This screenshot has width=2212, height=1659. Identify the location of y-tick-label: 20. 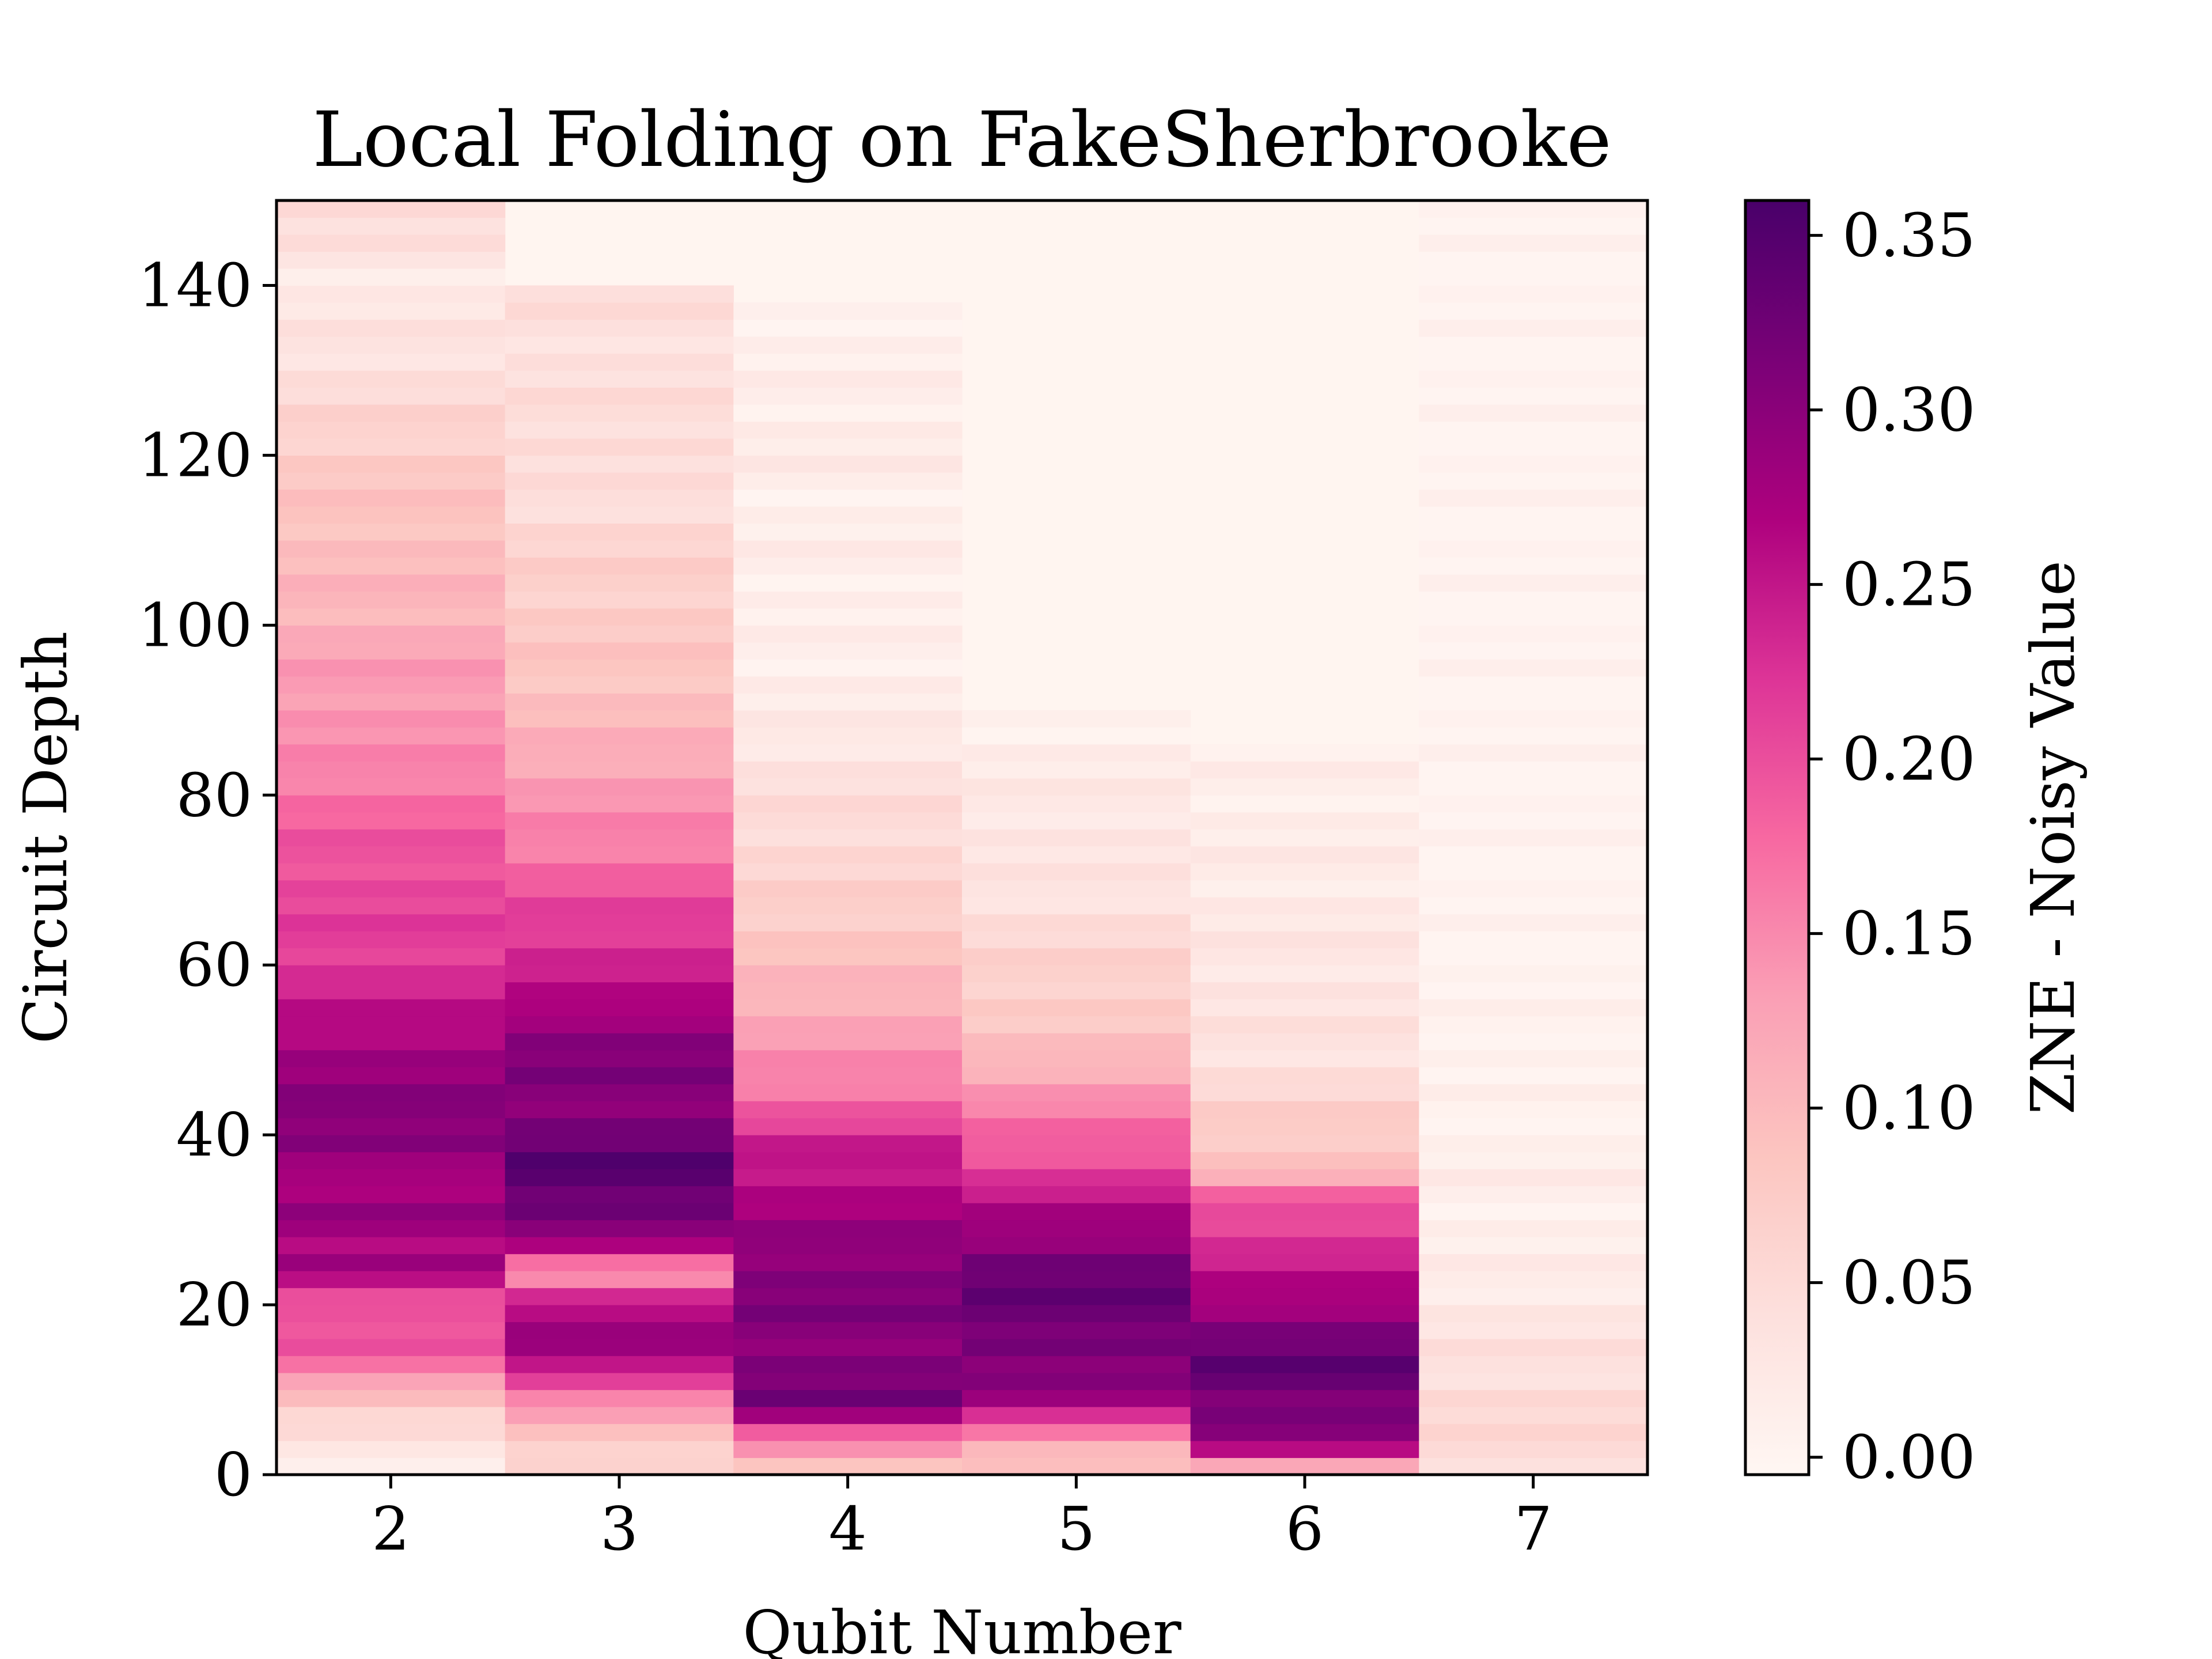
(214, 1305).